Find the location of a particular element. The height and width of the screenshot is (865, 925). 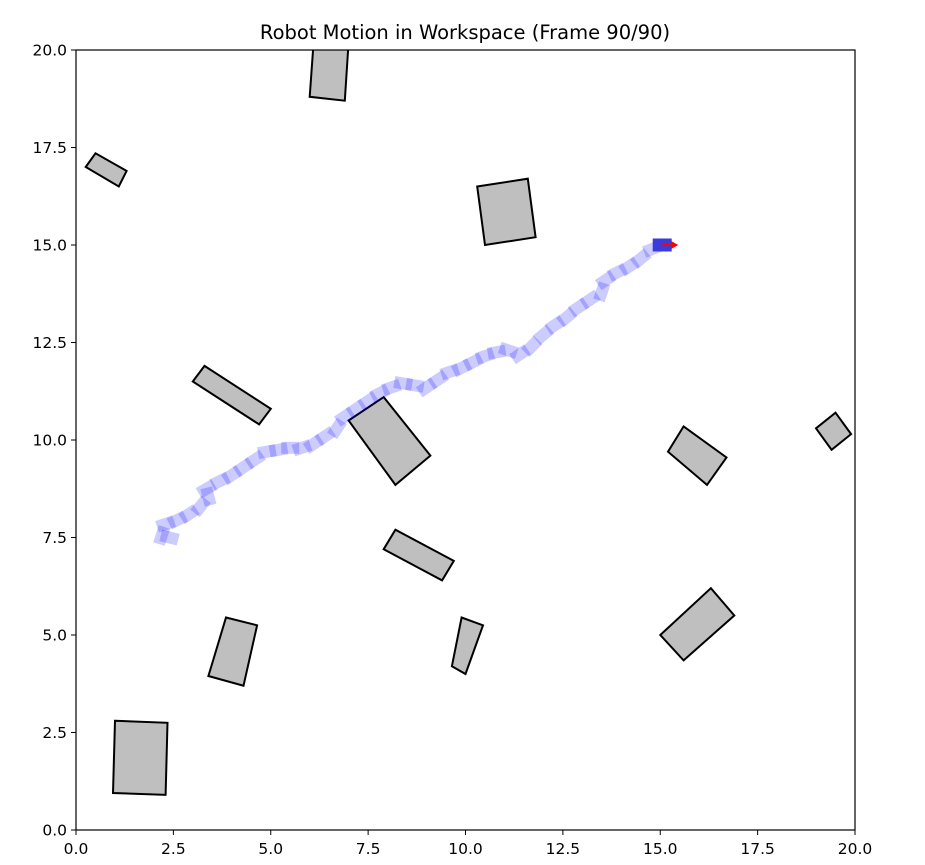

y-tick-label: 12.5 is located at coordinates (49, 343).